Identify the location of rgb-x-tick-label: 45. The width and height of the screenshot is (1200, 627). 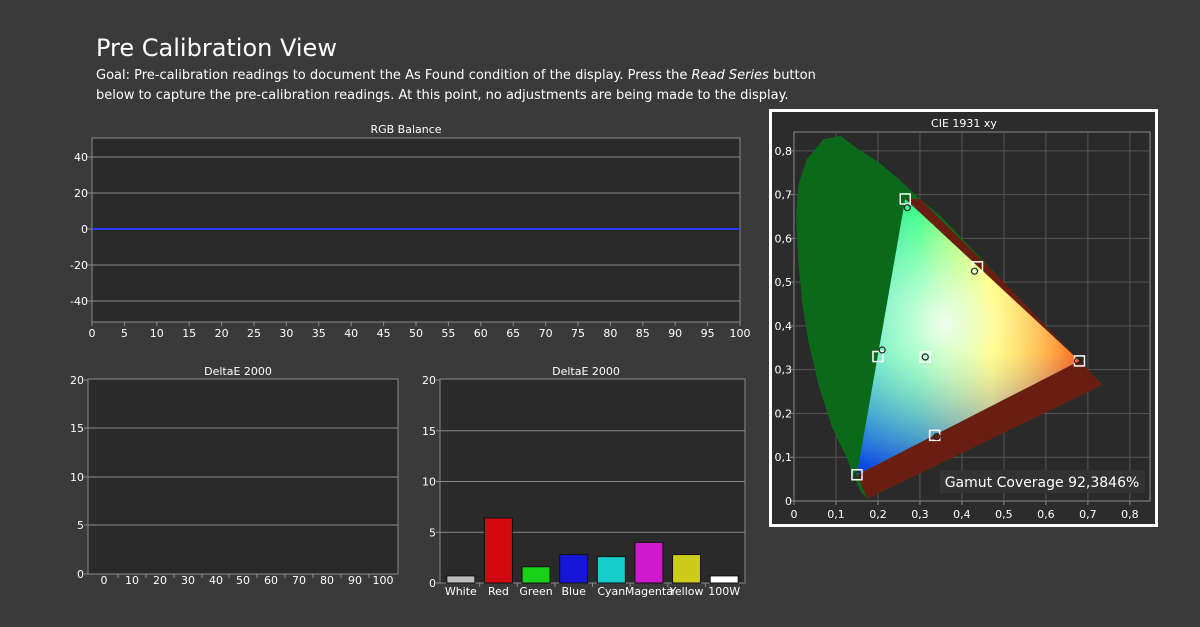
(384, 333).